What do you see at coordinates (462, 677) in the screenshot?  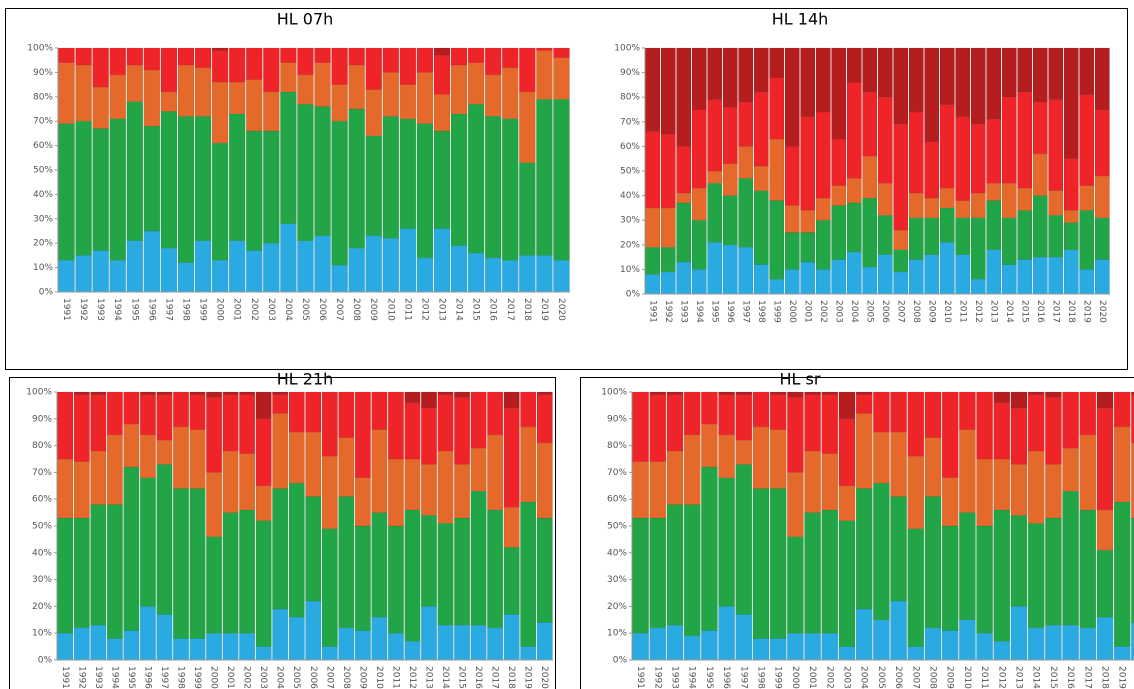 I see `x-tick-label: 2015` at bounding box center [462, 677].